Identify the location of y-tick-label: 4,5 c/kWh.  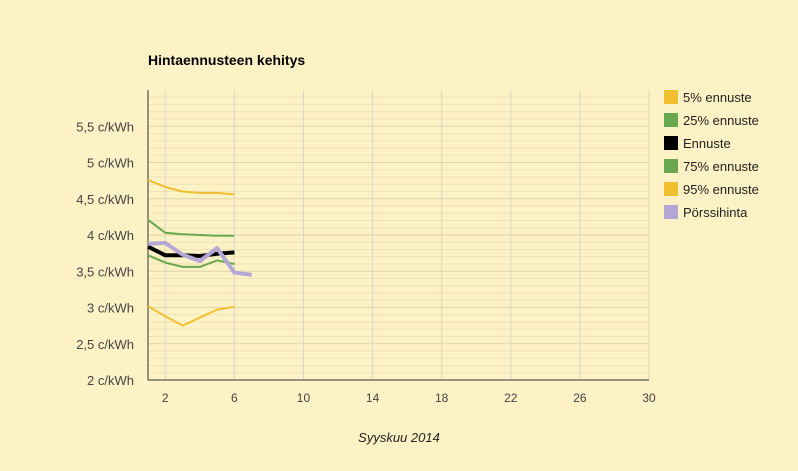
(105, 199).